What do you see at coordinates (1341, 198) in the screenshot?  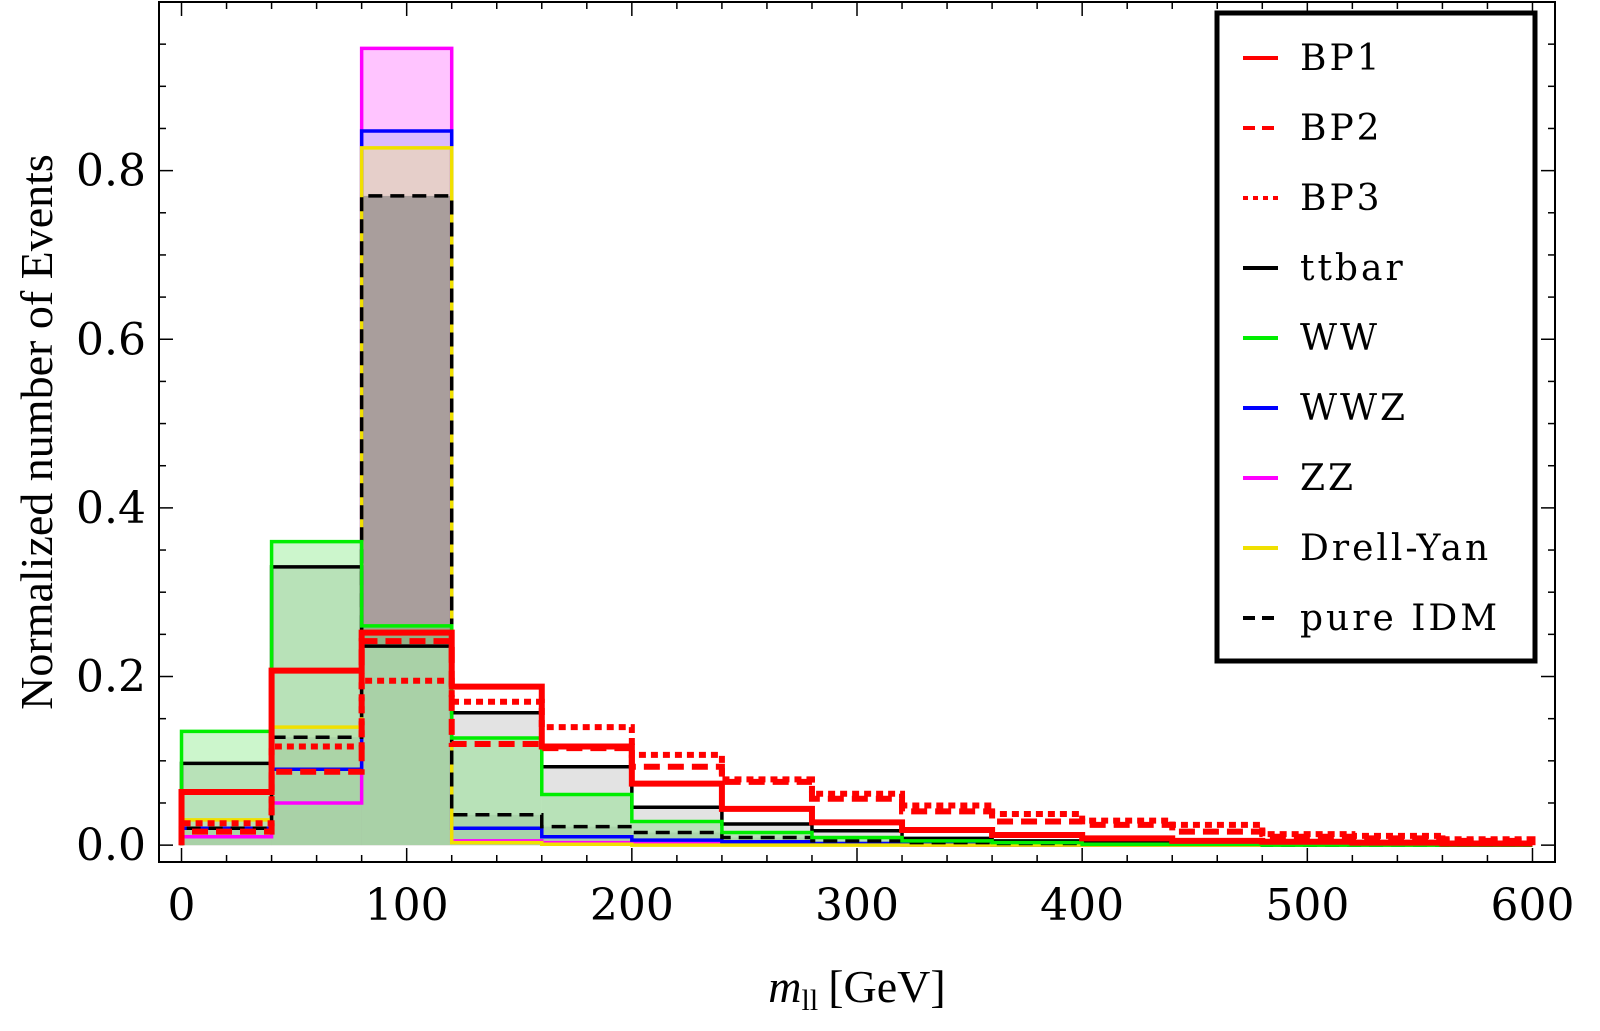 I see `legend-label-bp3: BP3` at bounding box center [1341, 198].